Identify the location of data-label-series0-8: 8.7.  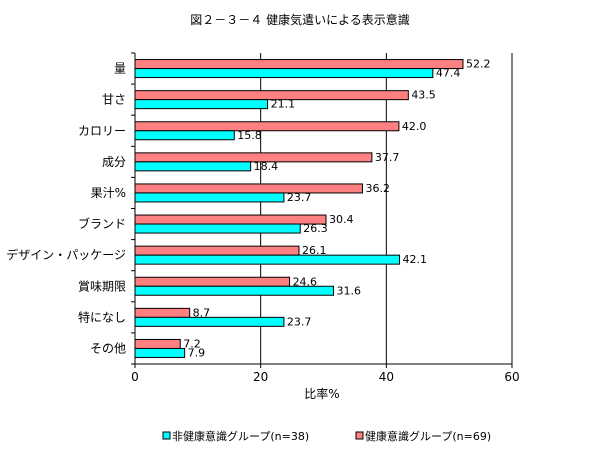
(202, 312).